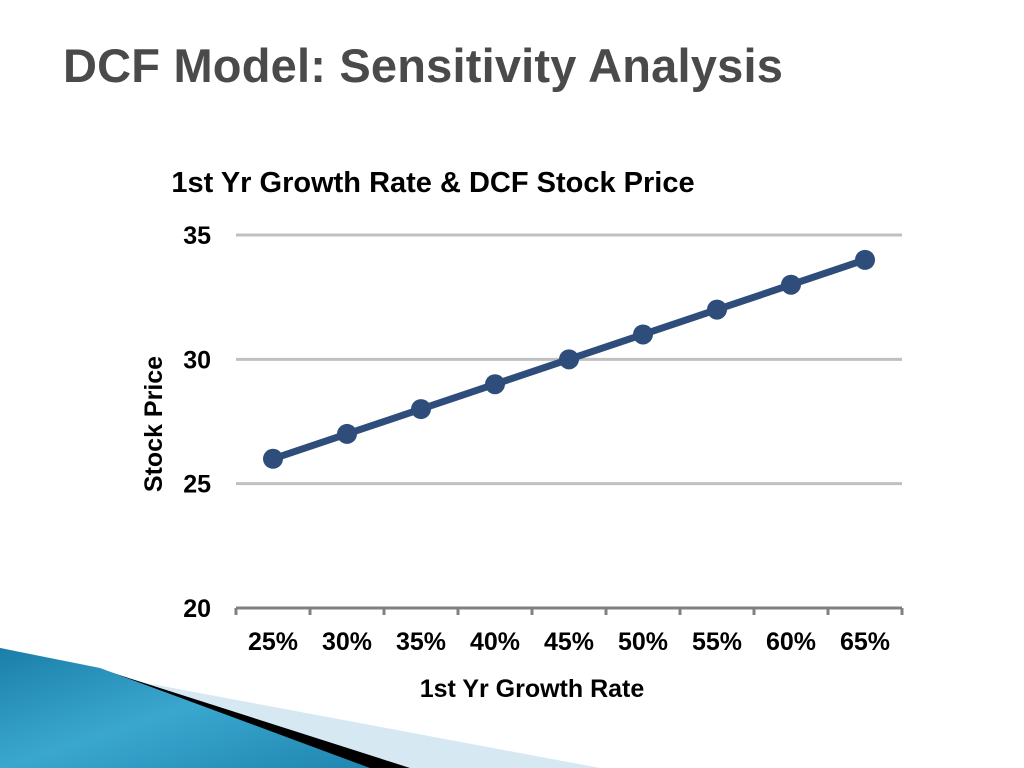 The height and width of the screenshot is (768, 1024). Describe the element at coordinates (643, 642) in the screenshot. I see `x-tick-label: 50%` at that location.